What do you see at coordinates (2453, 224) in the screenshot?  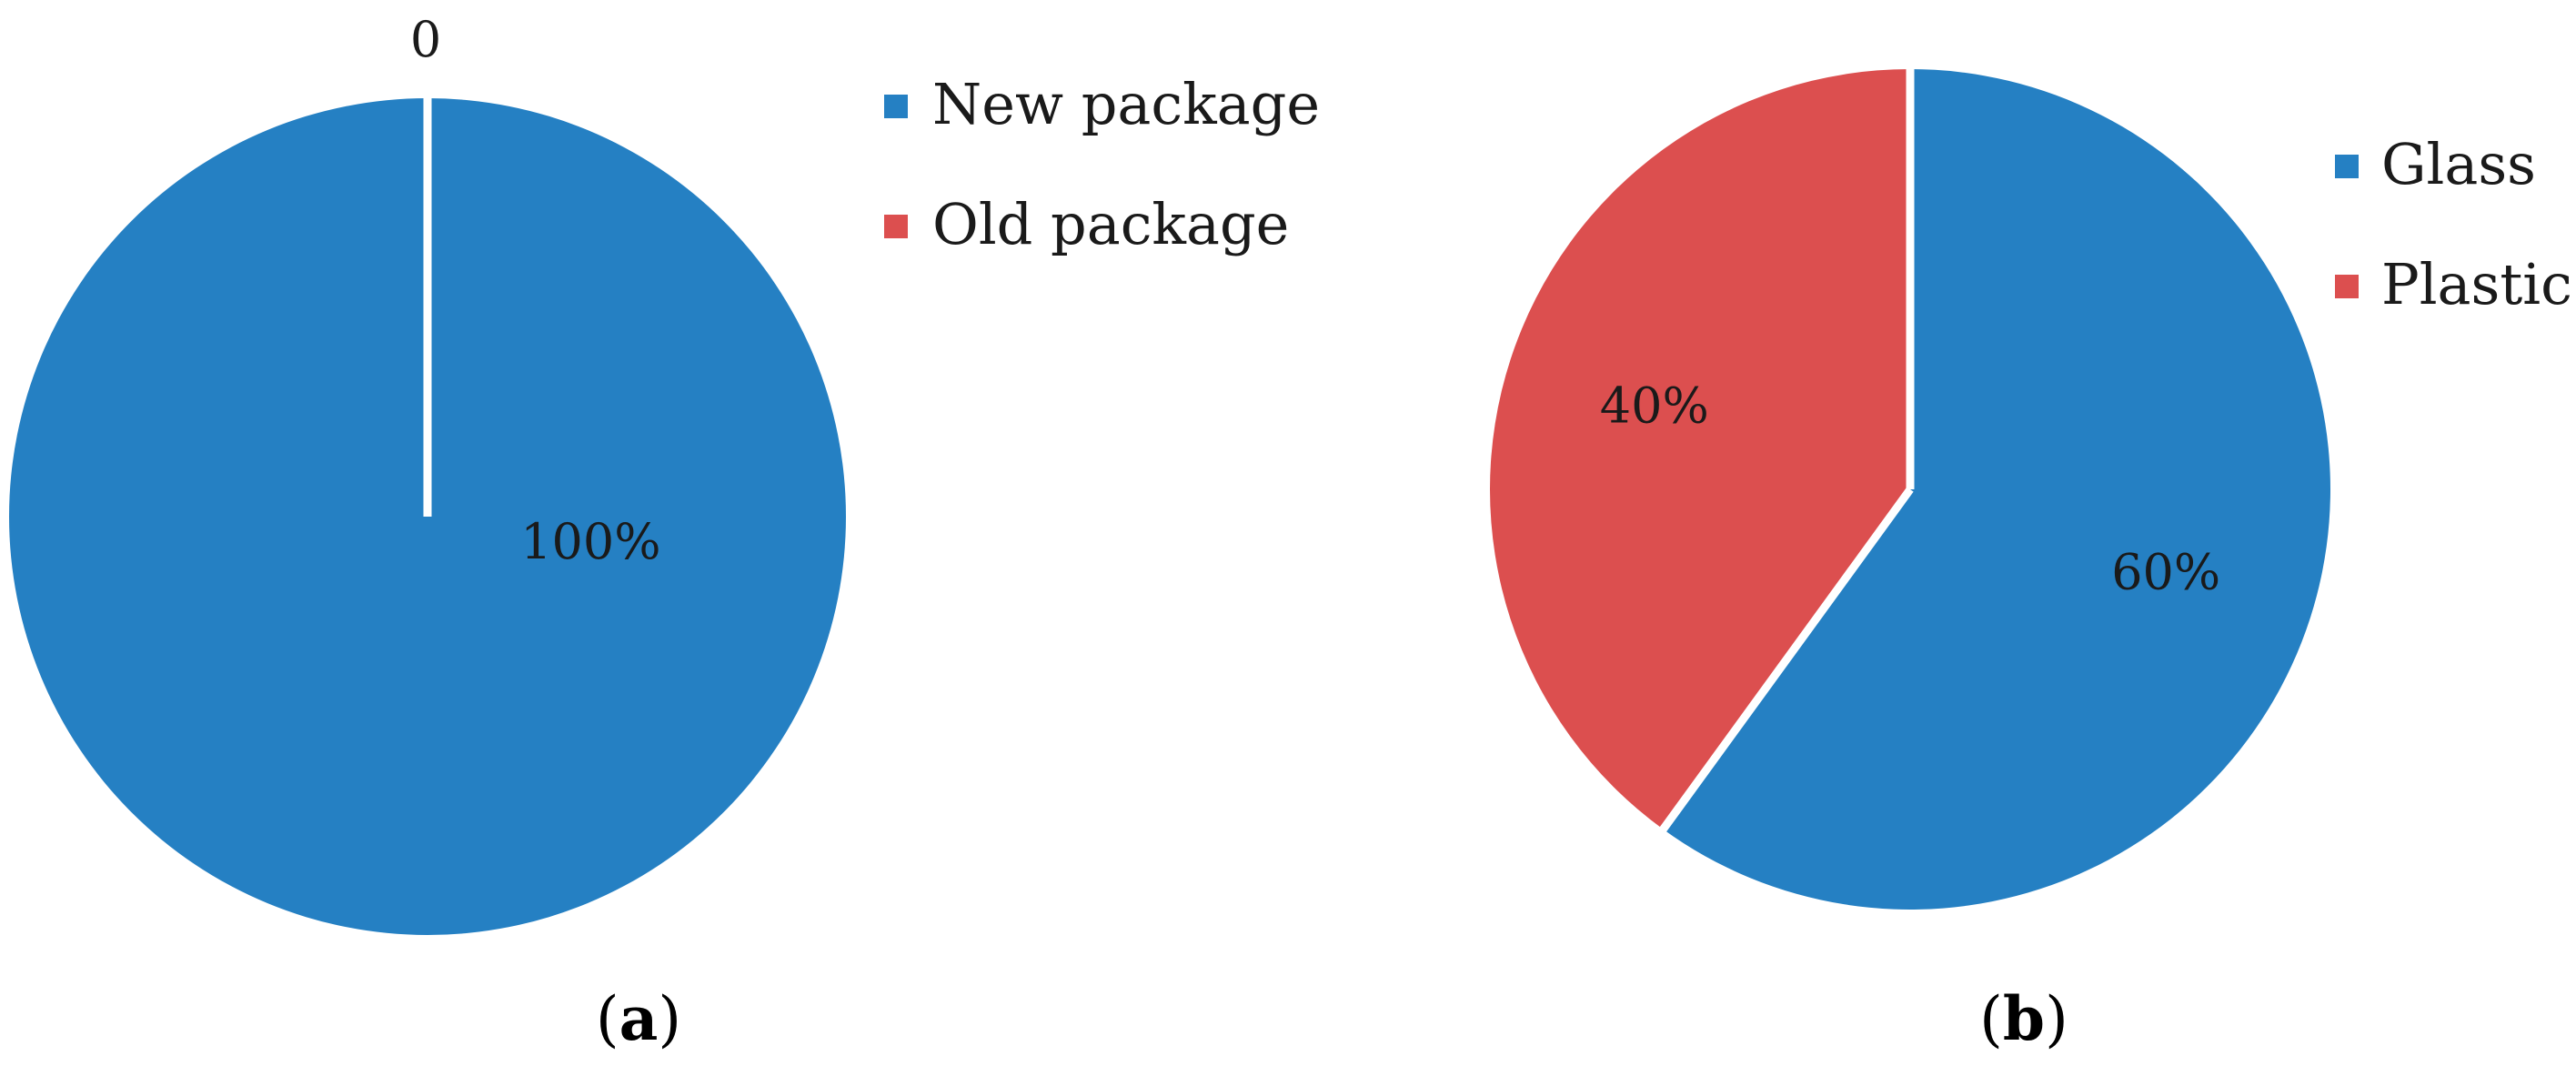 I see `legend-b: Glass Plastic` at bounding box center [2453, 224].